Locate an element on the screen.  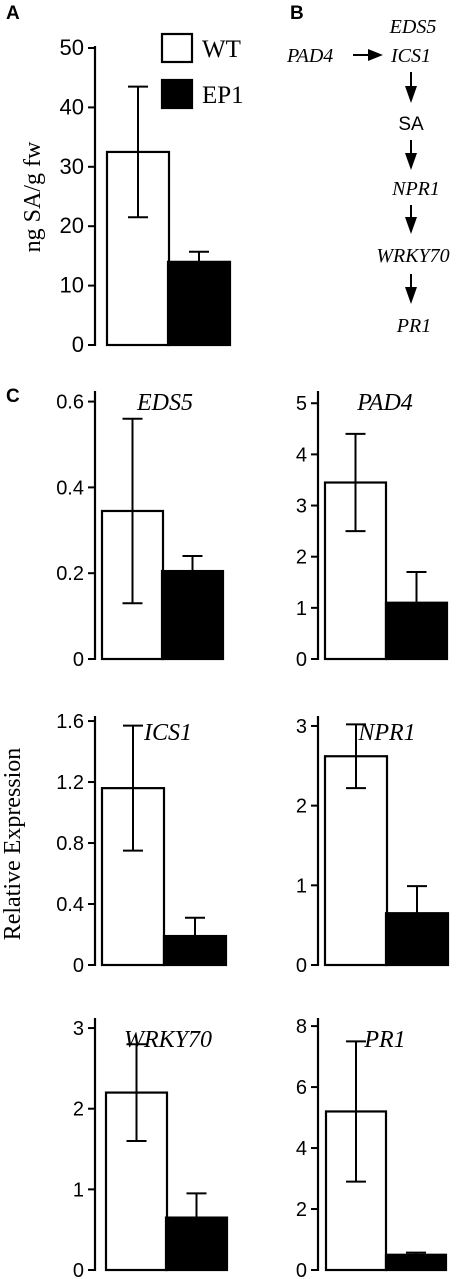
pr1-tick-label: 2 is located at coordinates (301, 1210).